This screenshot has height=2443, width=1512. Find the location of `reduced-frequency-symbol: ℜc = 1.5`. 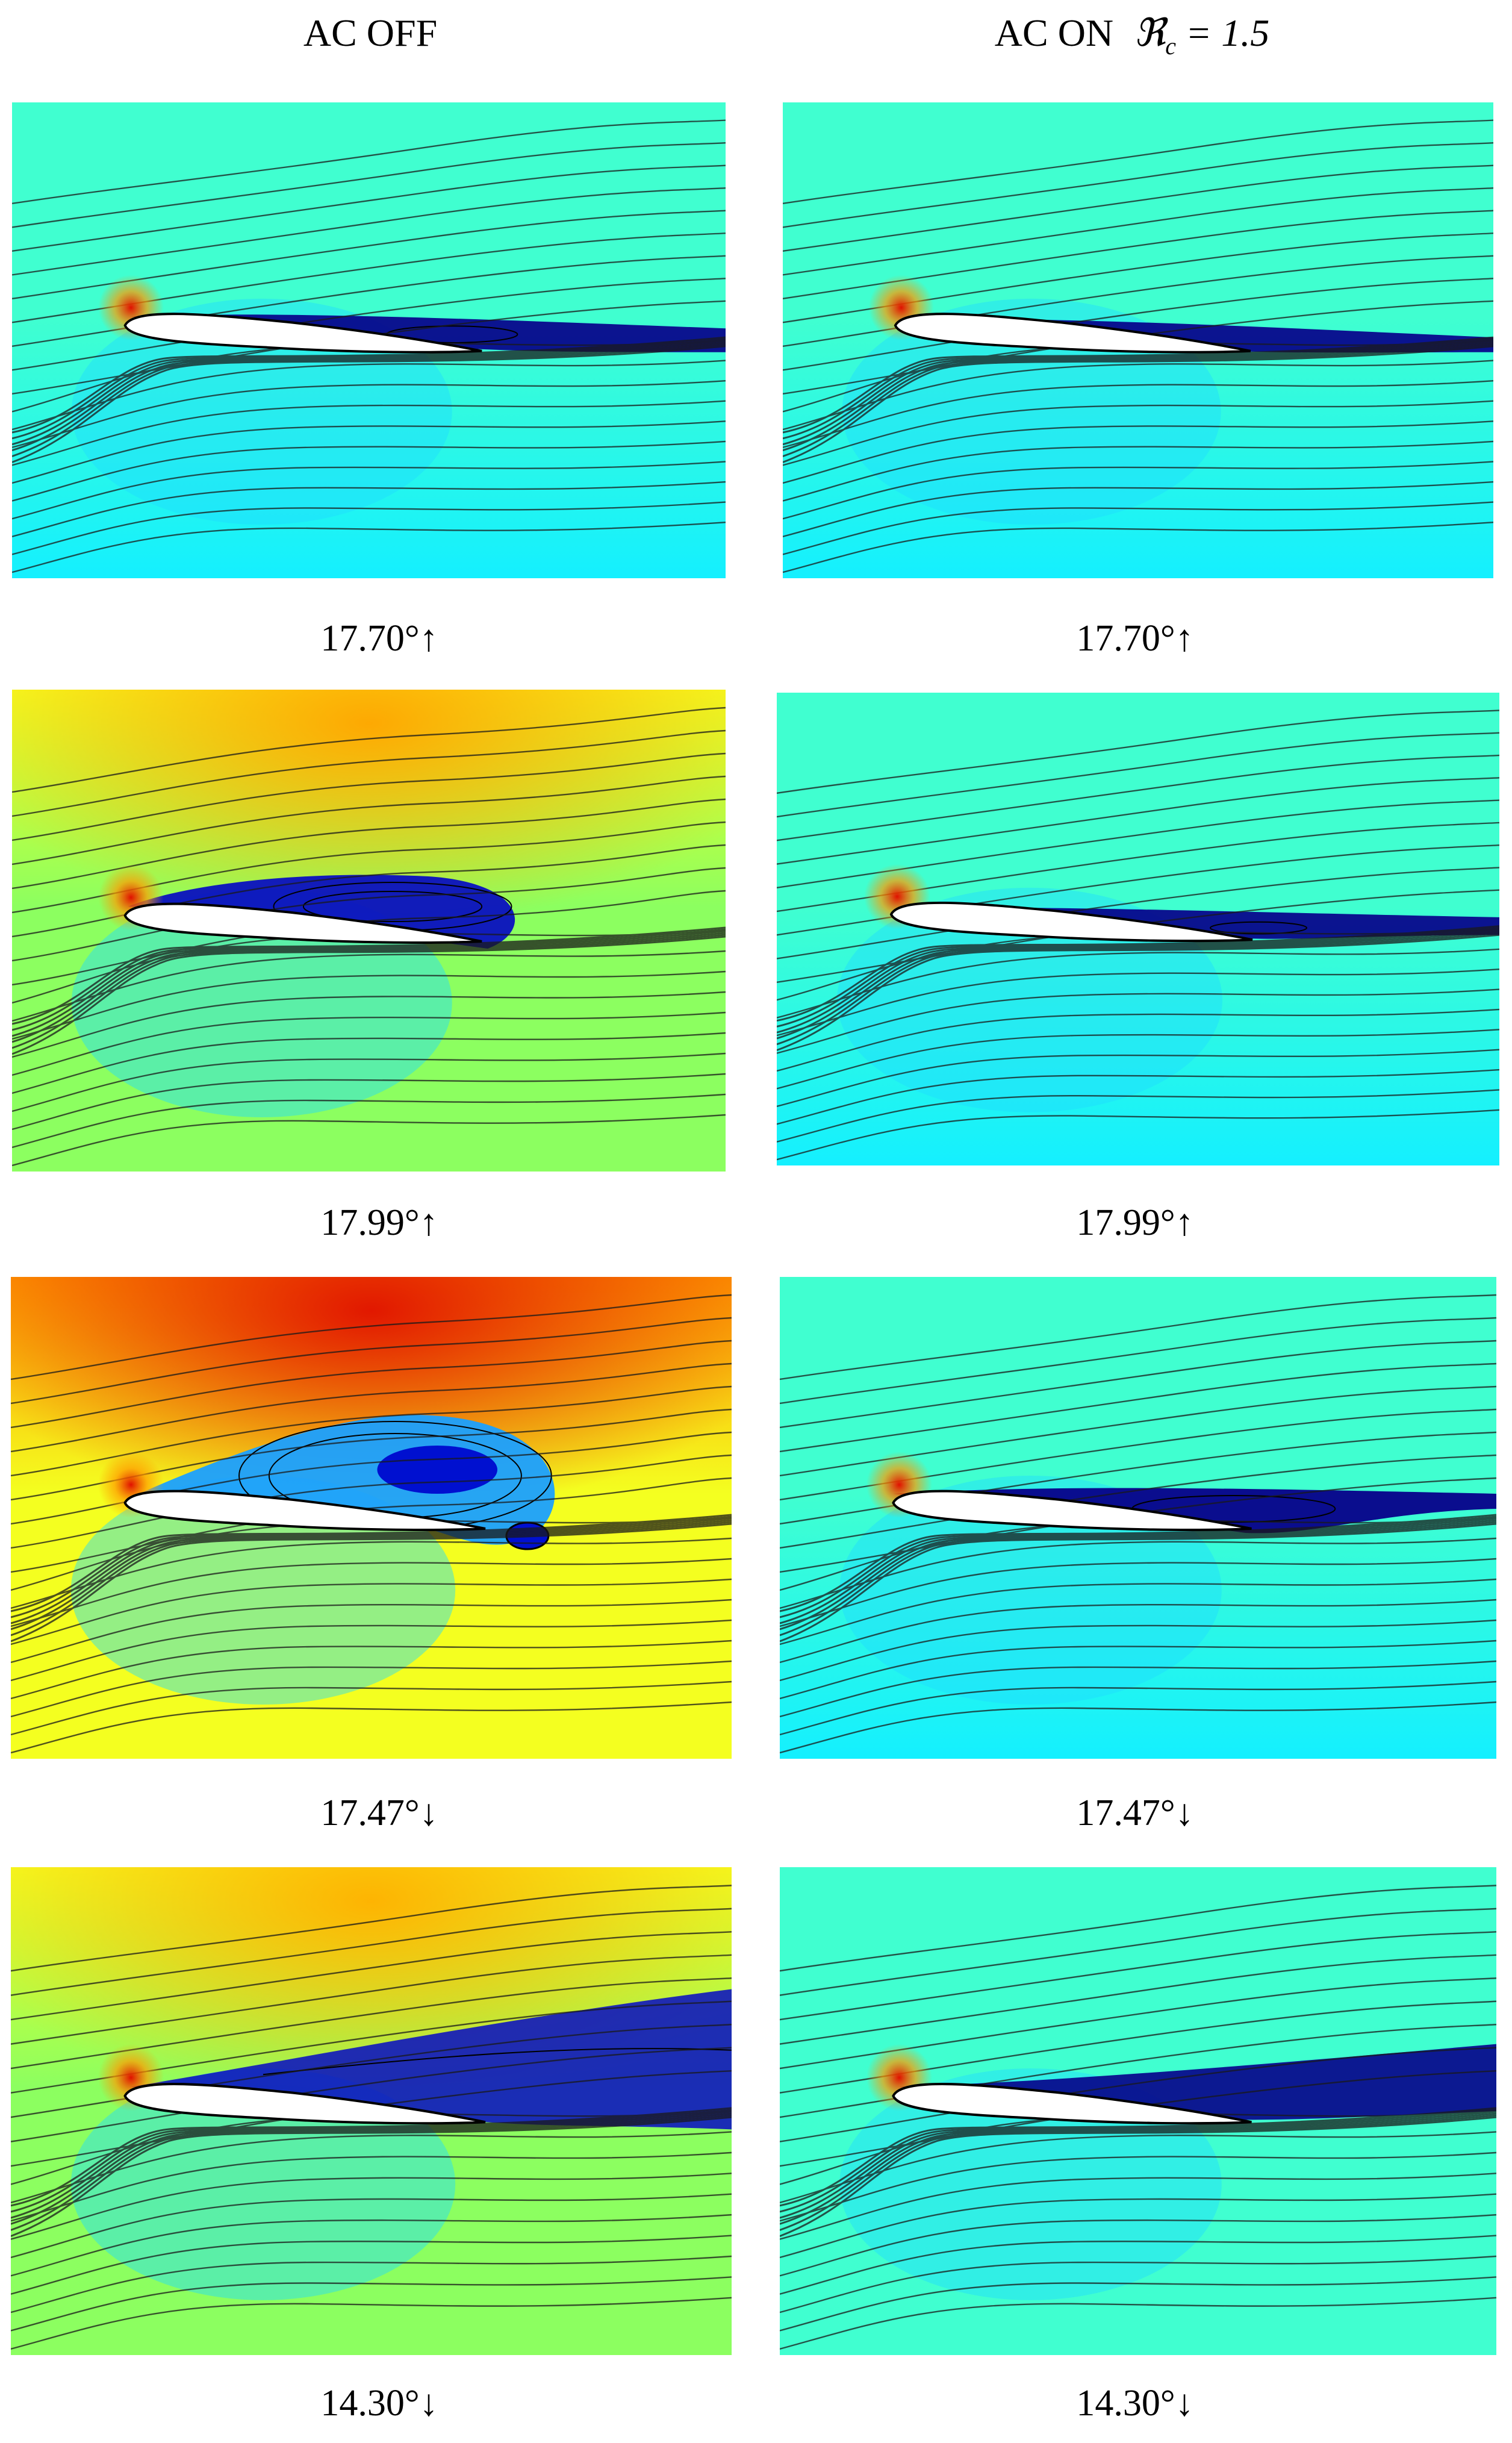

reduced-frequency-symbol: ℜc = 1.5 is located at coordinates (1202, 35).